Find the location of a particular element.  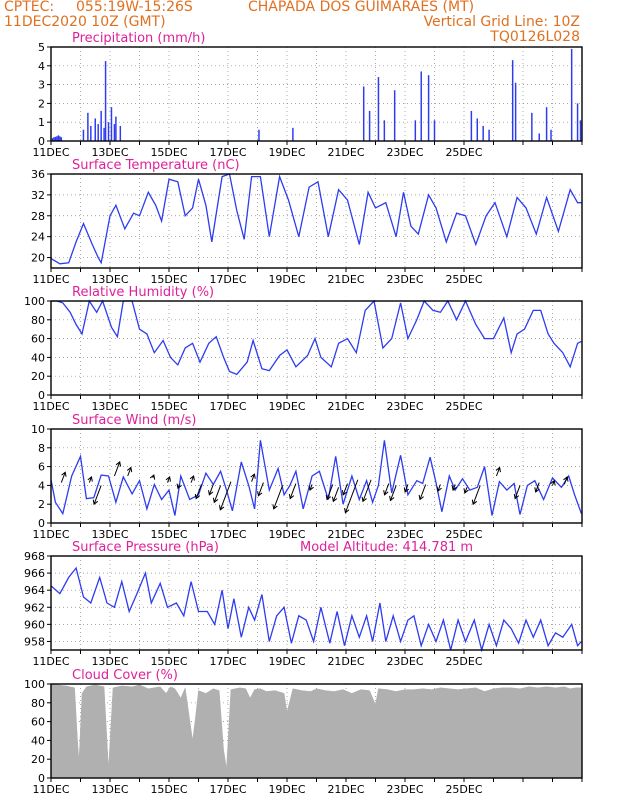

temp-frame is located at coordinates (316, 221).